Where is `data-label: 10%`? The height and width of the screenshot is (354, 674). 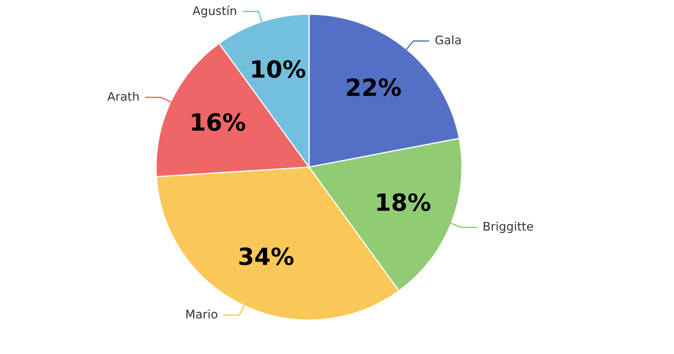
data-label: 10% is located at coordinates (279, 69).